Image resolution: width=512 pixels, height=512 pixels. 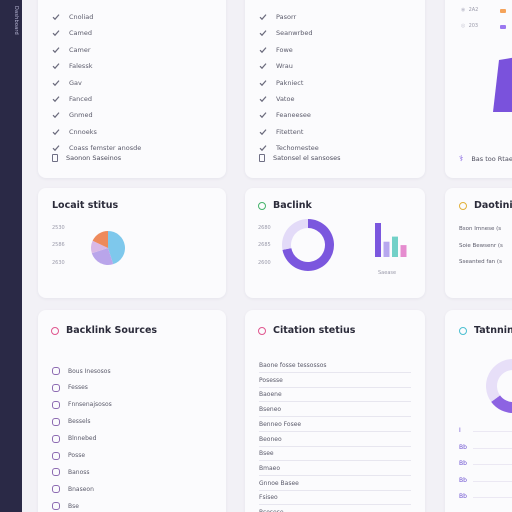 I want to click on checklist-item: Fitettent, so click(x=281, y=132).